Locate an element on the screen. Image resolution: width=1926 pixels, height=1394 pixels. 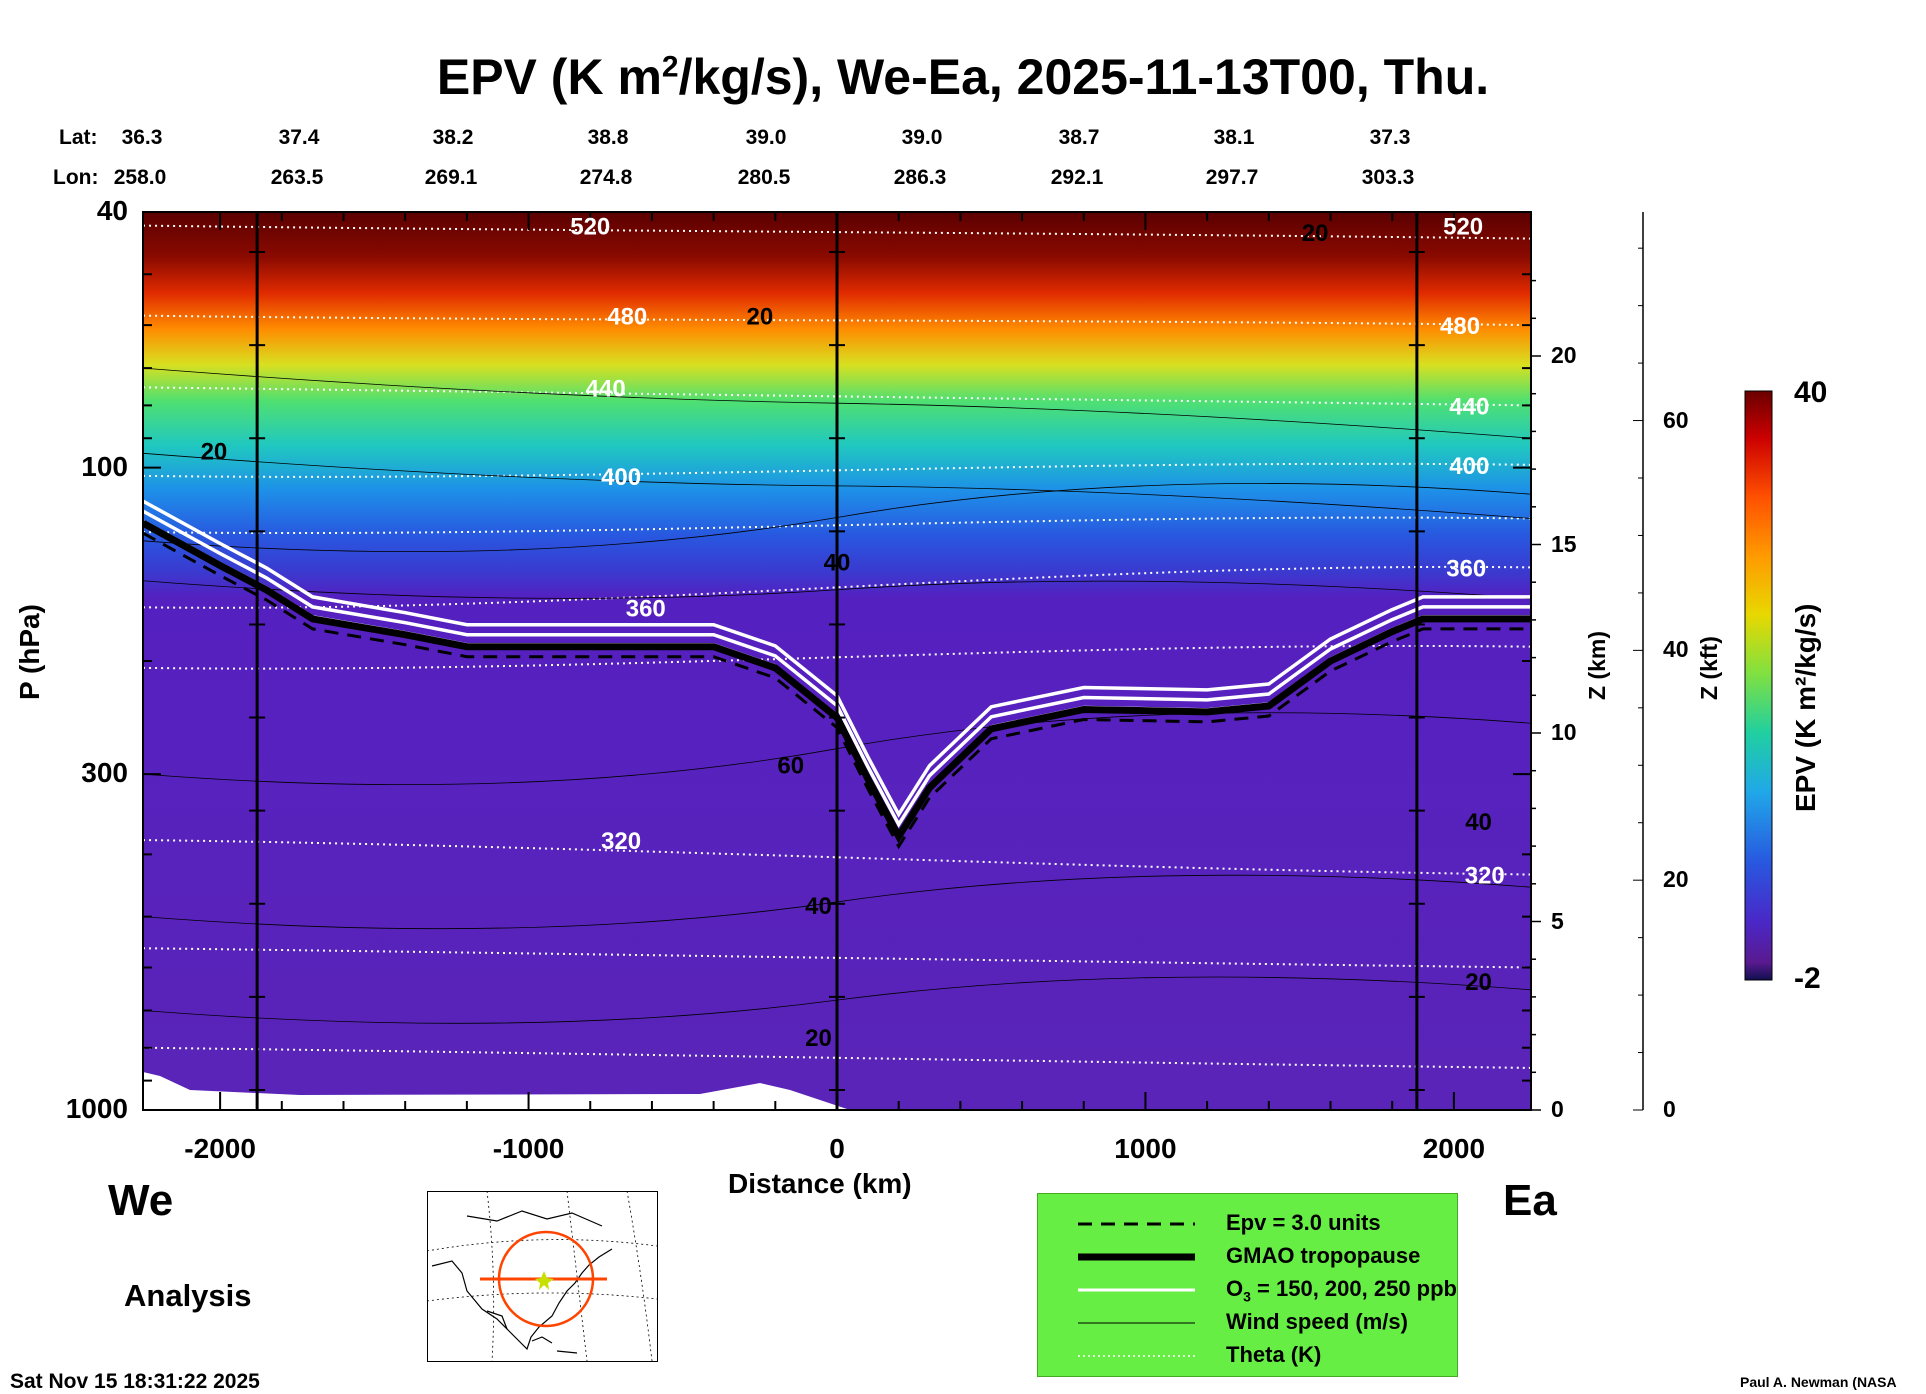
legend-ozone-text: O3 = 150, 200, 250 ppb is located at coordinates (1341, 1290).